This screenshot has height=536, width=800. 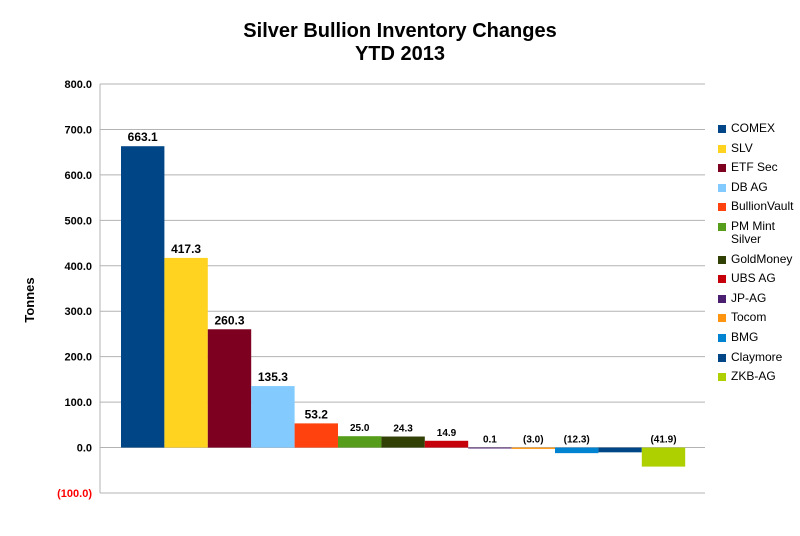 What do you see at coordinates (273, 377) in the screenshot?
I see `data-label: 135.3` at bounding box center [273, 377].